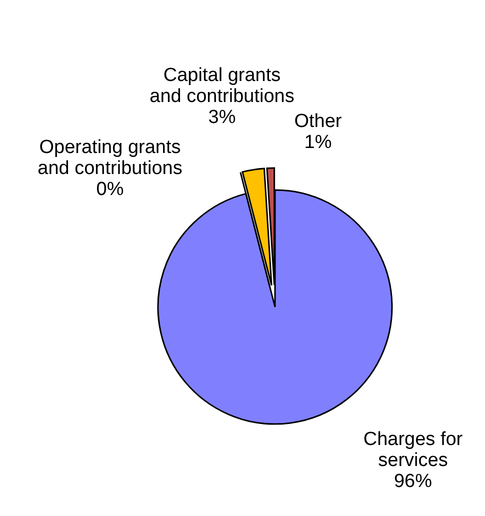 This screenshot has height=516, width=485. I want to click on data-label: 3%, so click(222, 117).